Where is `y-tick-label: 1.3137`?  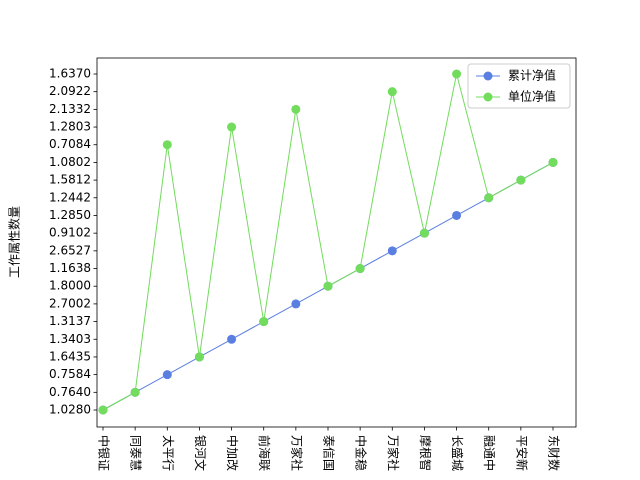
y-tick-label: 1.3137 is located at coordinates (70, 321).